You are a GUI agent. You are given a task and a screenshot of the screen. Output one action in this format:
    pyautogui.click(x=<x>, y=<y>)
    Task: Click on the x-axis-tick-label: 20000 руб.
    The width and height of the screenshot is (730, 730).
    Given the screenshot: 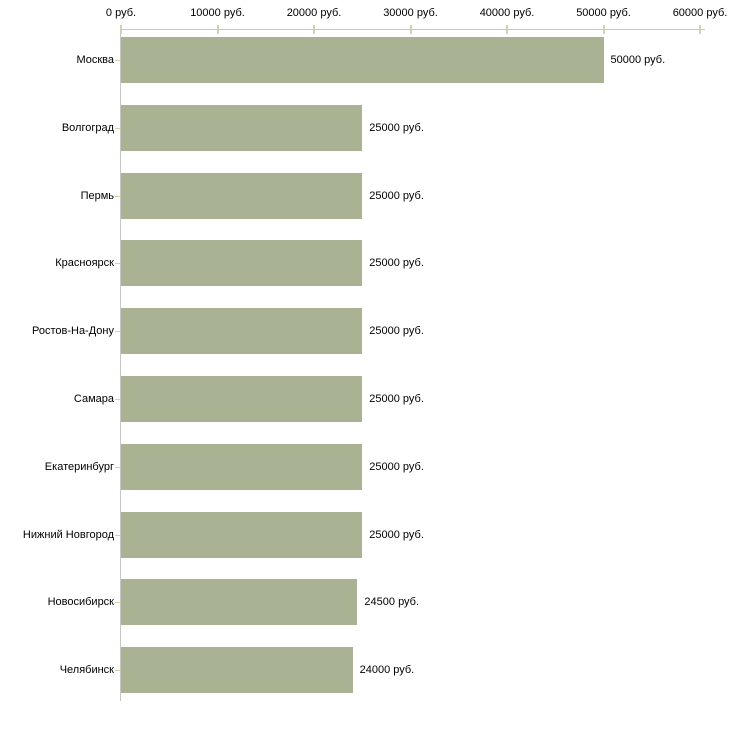 What is the action you would take?
    pyautogui.click(x=314, y=13)
    